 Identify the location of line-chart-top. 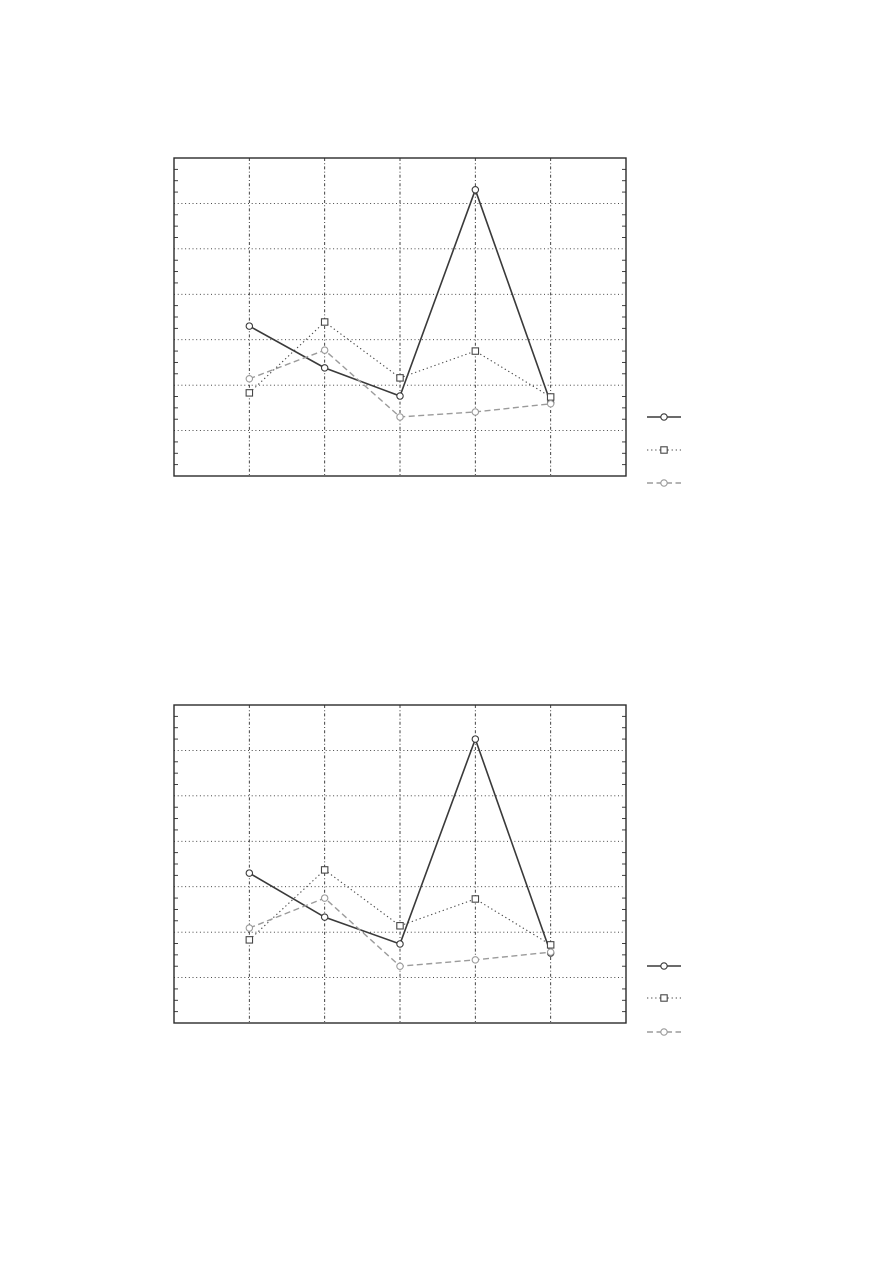
(427, 322).